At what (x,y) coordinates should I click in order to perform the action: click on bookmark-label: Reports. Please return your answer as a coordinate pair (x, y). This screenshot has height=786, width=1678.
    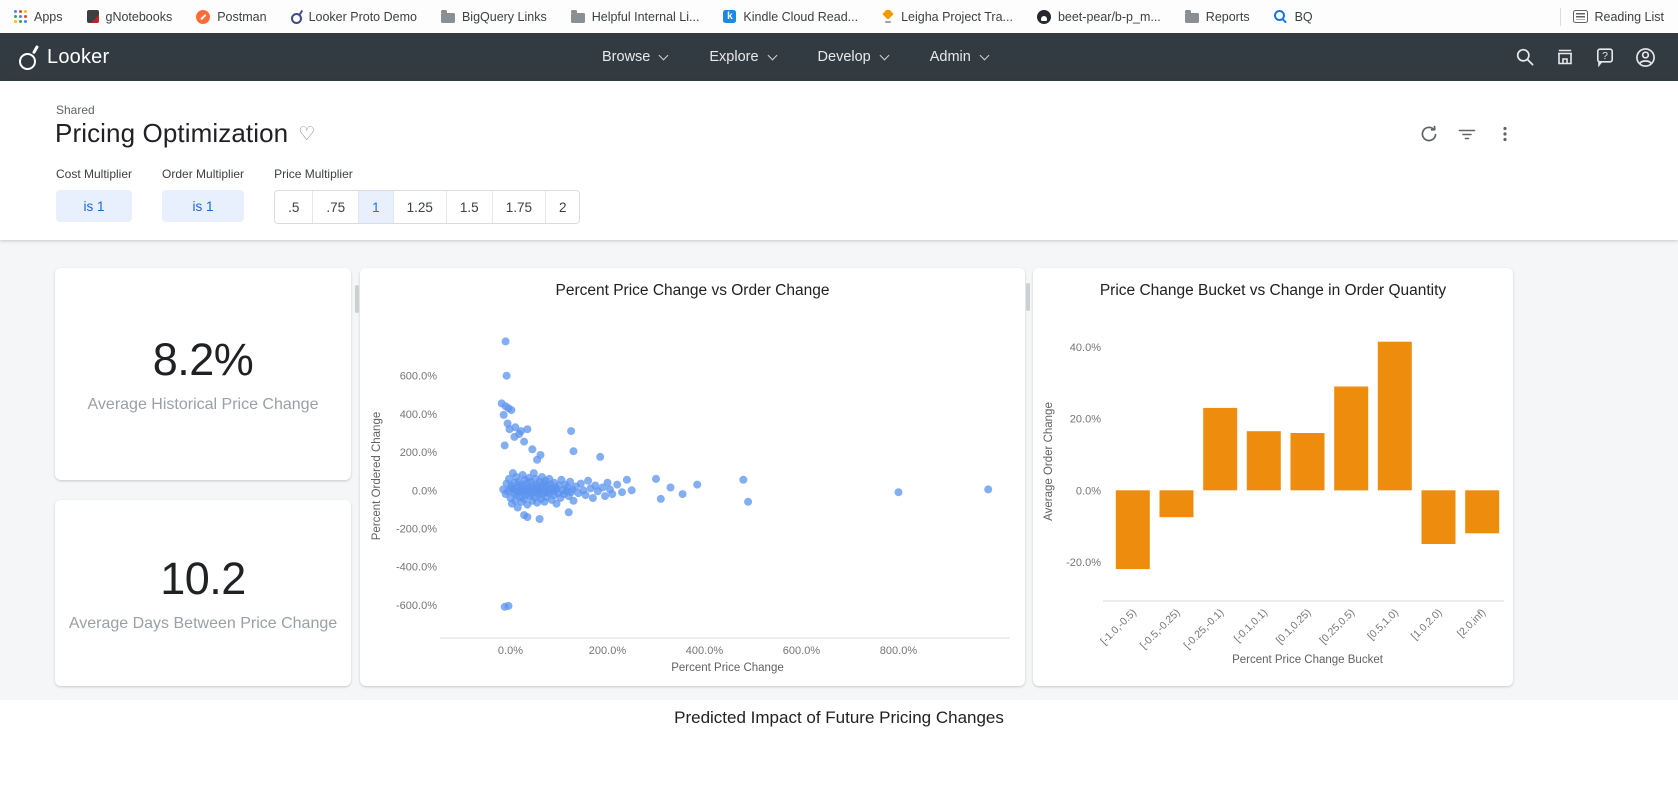
    Looking at the image, I should click on (1227, 16).